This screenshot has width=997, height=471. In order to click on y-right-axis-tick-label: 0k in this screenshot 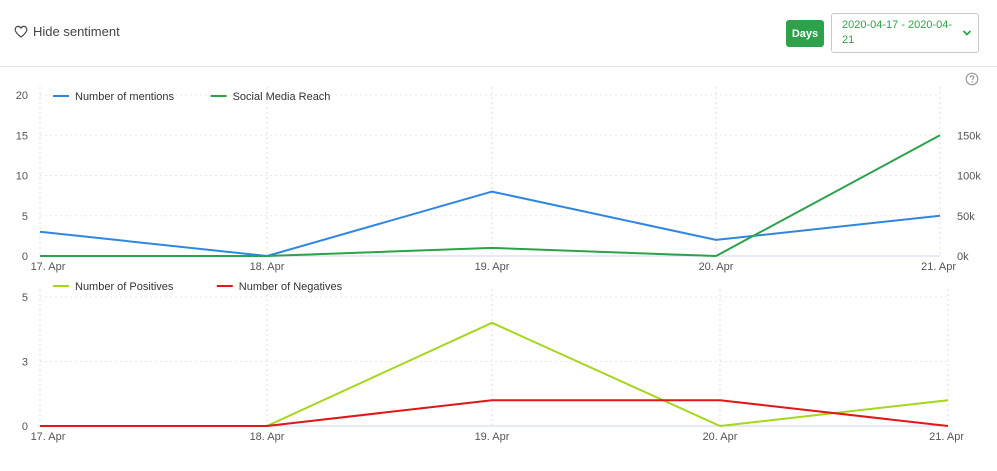, I will do `click(963, 257)`.